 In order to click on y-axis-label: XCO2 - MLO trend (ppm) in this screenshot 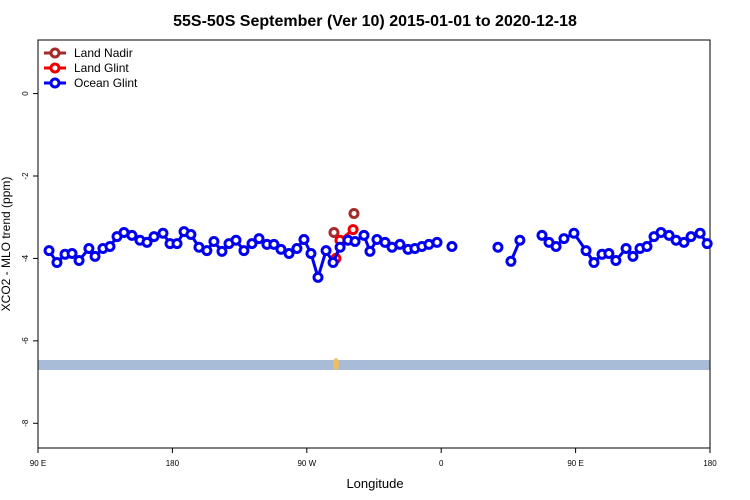, I will do `click(6, 244)`.